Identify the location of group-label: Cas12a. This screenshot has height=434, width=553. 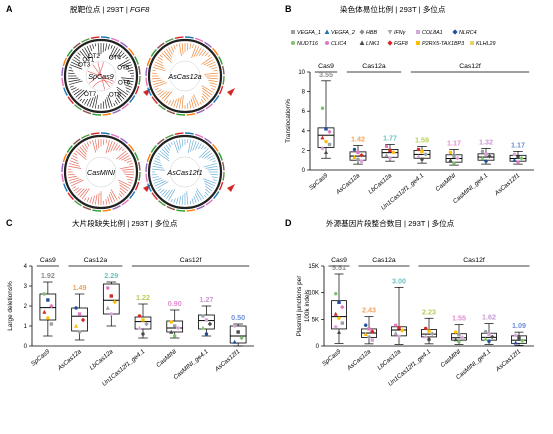
(96, 260).